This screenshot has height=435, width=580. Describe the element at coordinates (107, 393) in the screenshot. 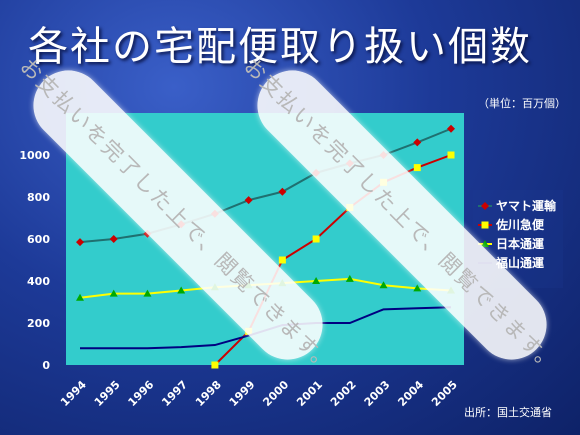

I see `x-tick-label: 1995` at that location.